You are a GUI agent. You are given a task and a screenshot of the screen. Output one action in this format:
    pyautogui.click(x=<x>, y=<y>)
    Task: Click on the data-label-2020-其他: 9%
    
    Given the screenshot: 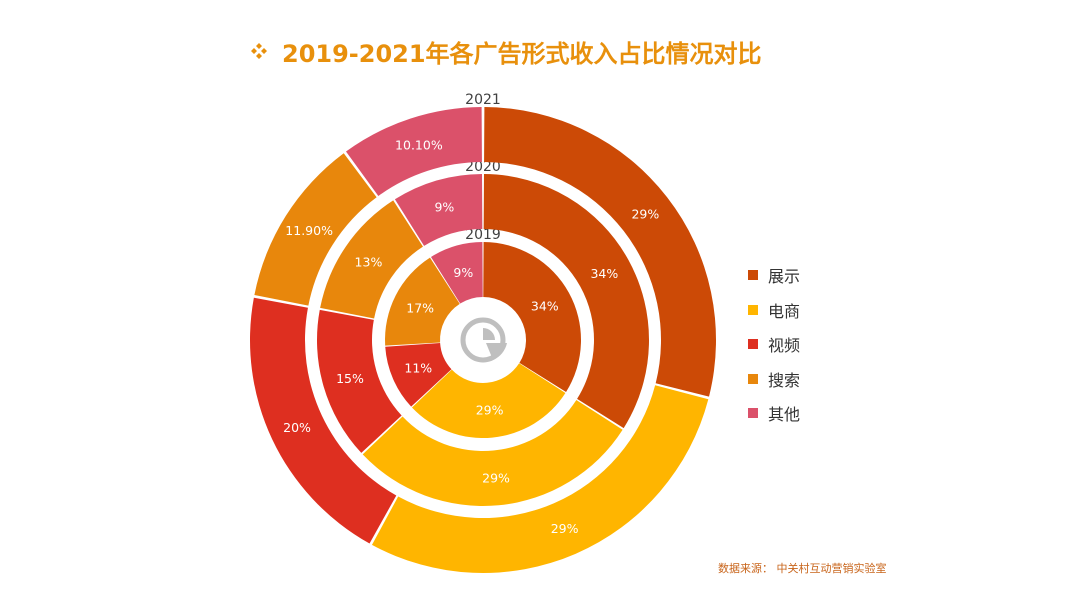 What is the action you would take?
    pyautogui.click(x=444, y=206)
    